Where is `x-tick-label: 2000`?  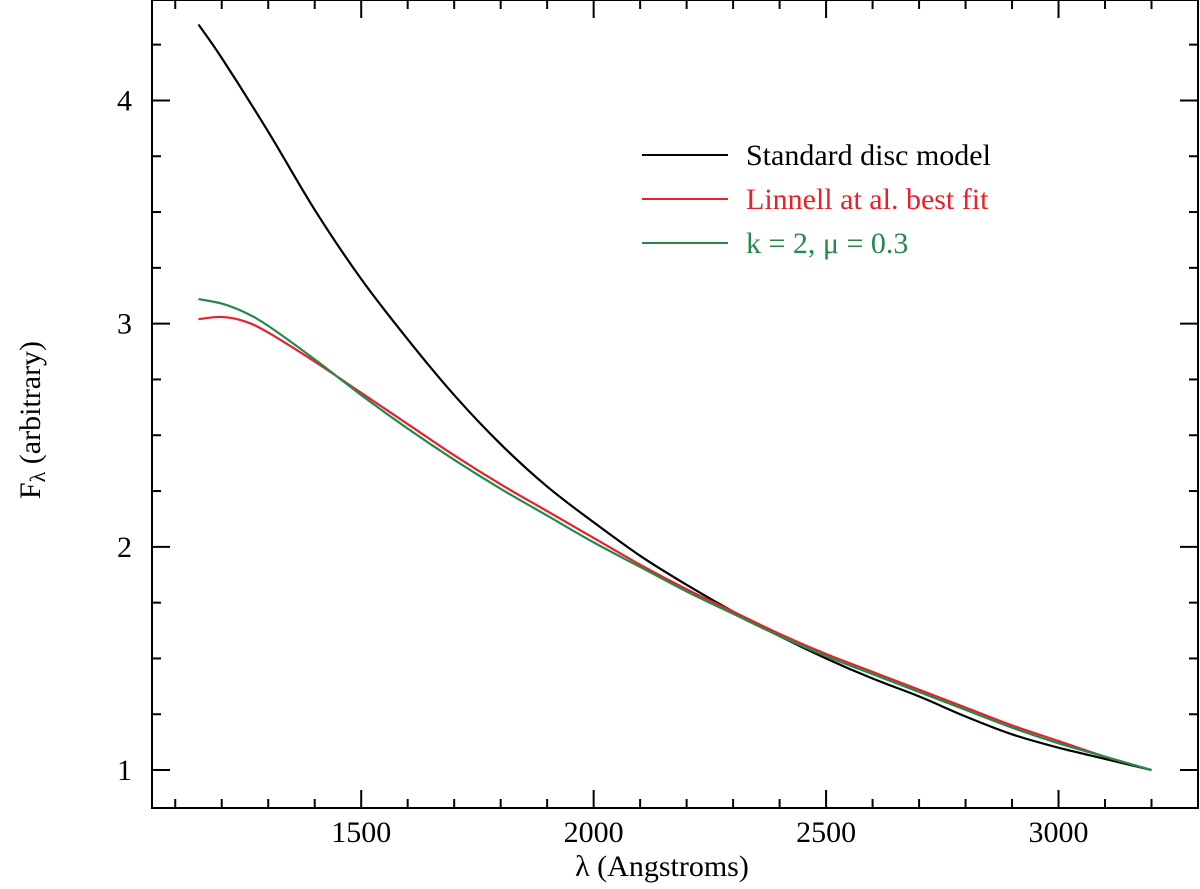 x-tick-label: 2000 is located at coordinates (594, 832).